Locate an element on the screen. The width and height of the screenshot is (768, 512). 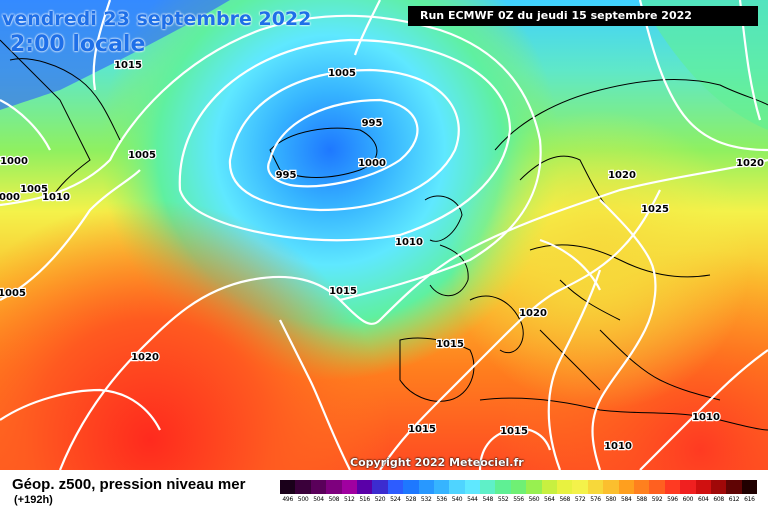
run-info: Run ECMWF 0Z du jeudi 15 septembre 2022 is located at coordinates (583, 16).